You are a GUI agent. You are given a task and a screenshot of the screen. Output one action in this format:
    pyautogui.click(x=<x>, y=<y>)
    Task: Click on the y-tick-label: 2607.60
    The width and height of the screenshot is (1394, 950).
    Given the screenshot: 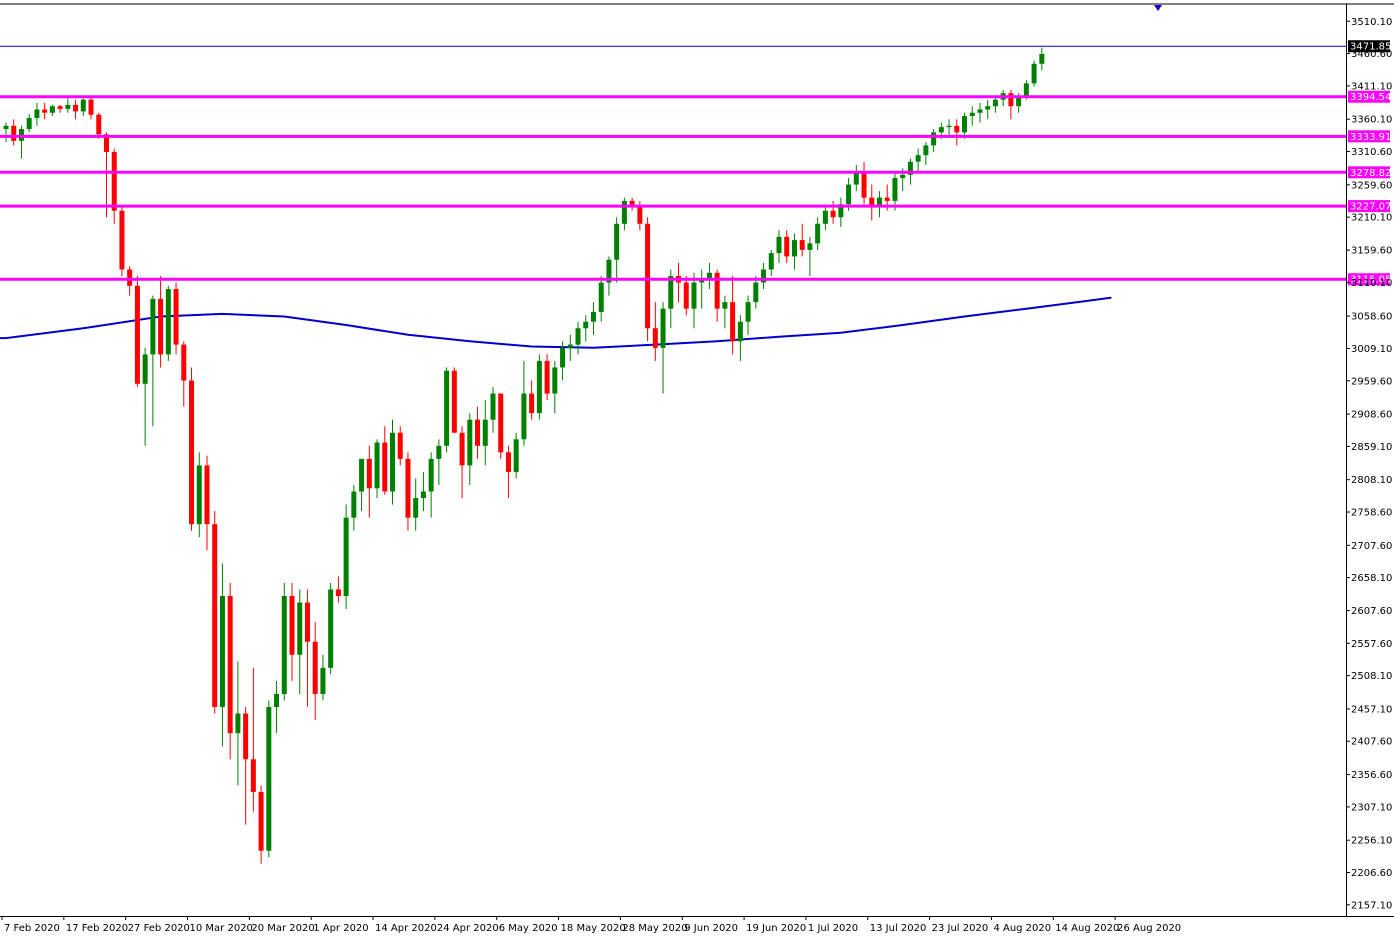 What is the action you would take?
    pyautogui.click(x=1371, y=611)
    